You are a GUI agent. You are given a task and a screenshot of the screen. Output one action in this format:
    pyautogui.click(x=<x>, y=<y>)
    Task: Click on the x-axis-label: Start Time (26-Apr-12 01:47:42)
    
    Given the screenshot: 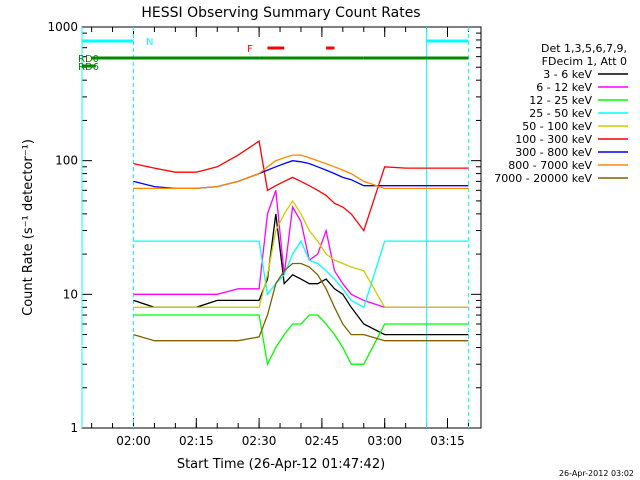 What is the action you would take?
    pyautogui.click(x=281, y=464)
    